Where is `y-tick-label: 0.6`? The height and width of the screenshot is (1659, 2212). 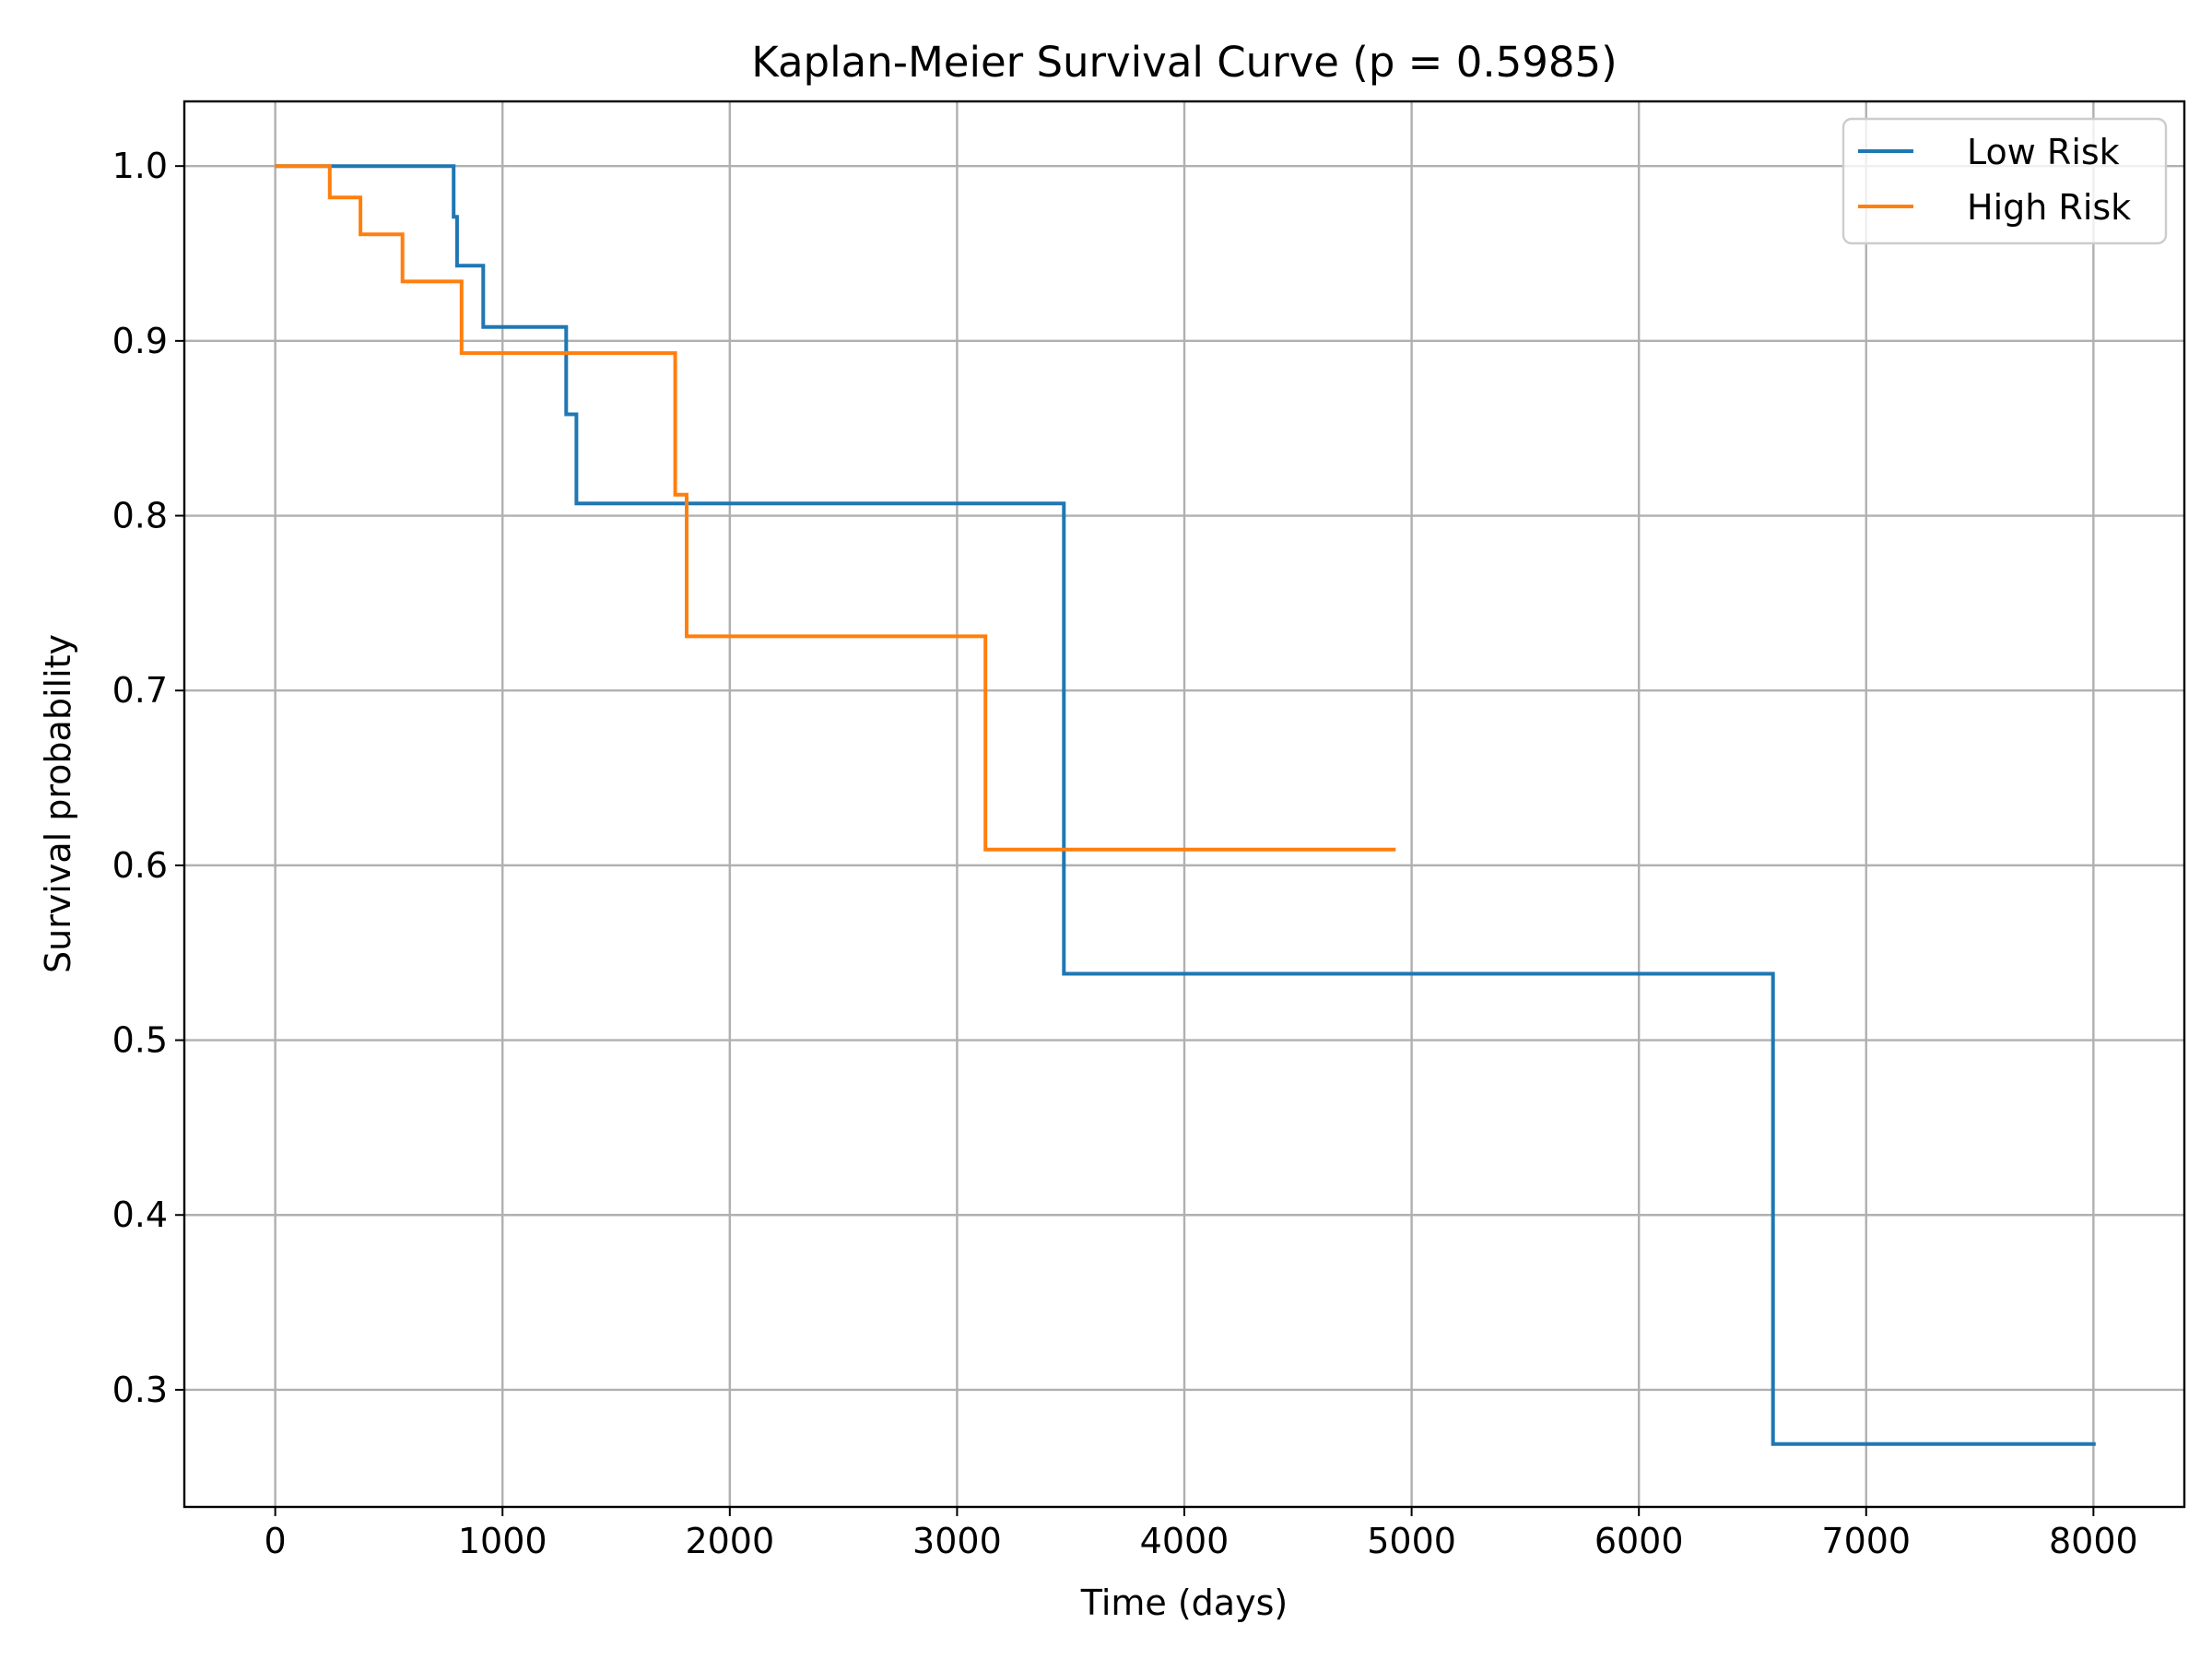 y-tick-label: 0.6 is located at coordinates (140, 865).